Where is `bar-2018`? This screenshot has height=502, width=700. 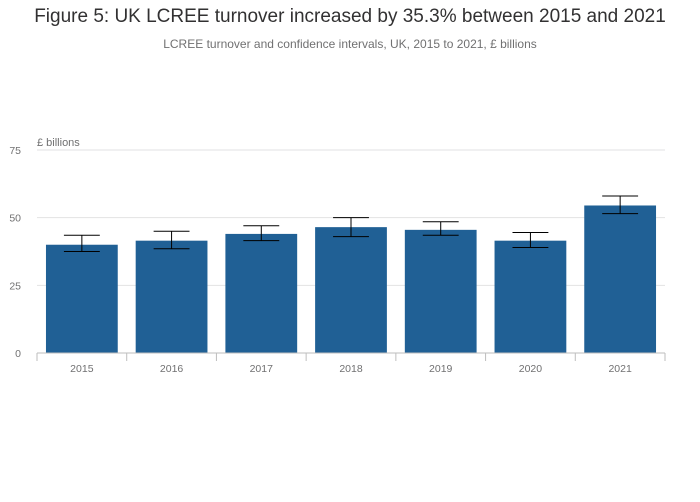
bar-2018 is located at coordinates (351, 290).